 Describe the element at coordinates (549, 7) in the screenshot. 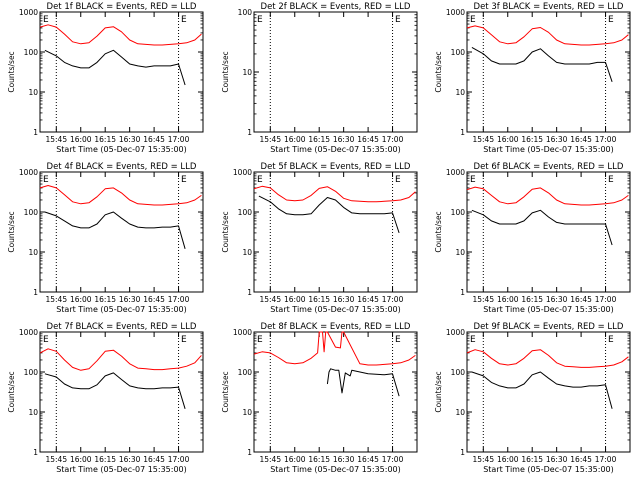

I see `panel-title: Det 3f BLACK = Events, RED = LLD` at that location.